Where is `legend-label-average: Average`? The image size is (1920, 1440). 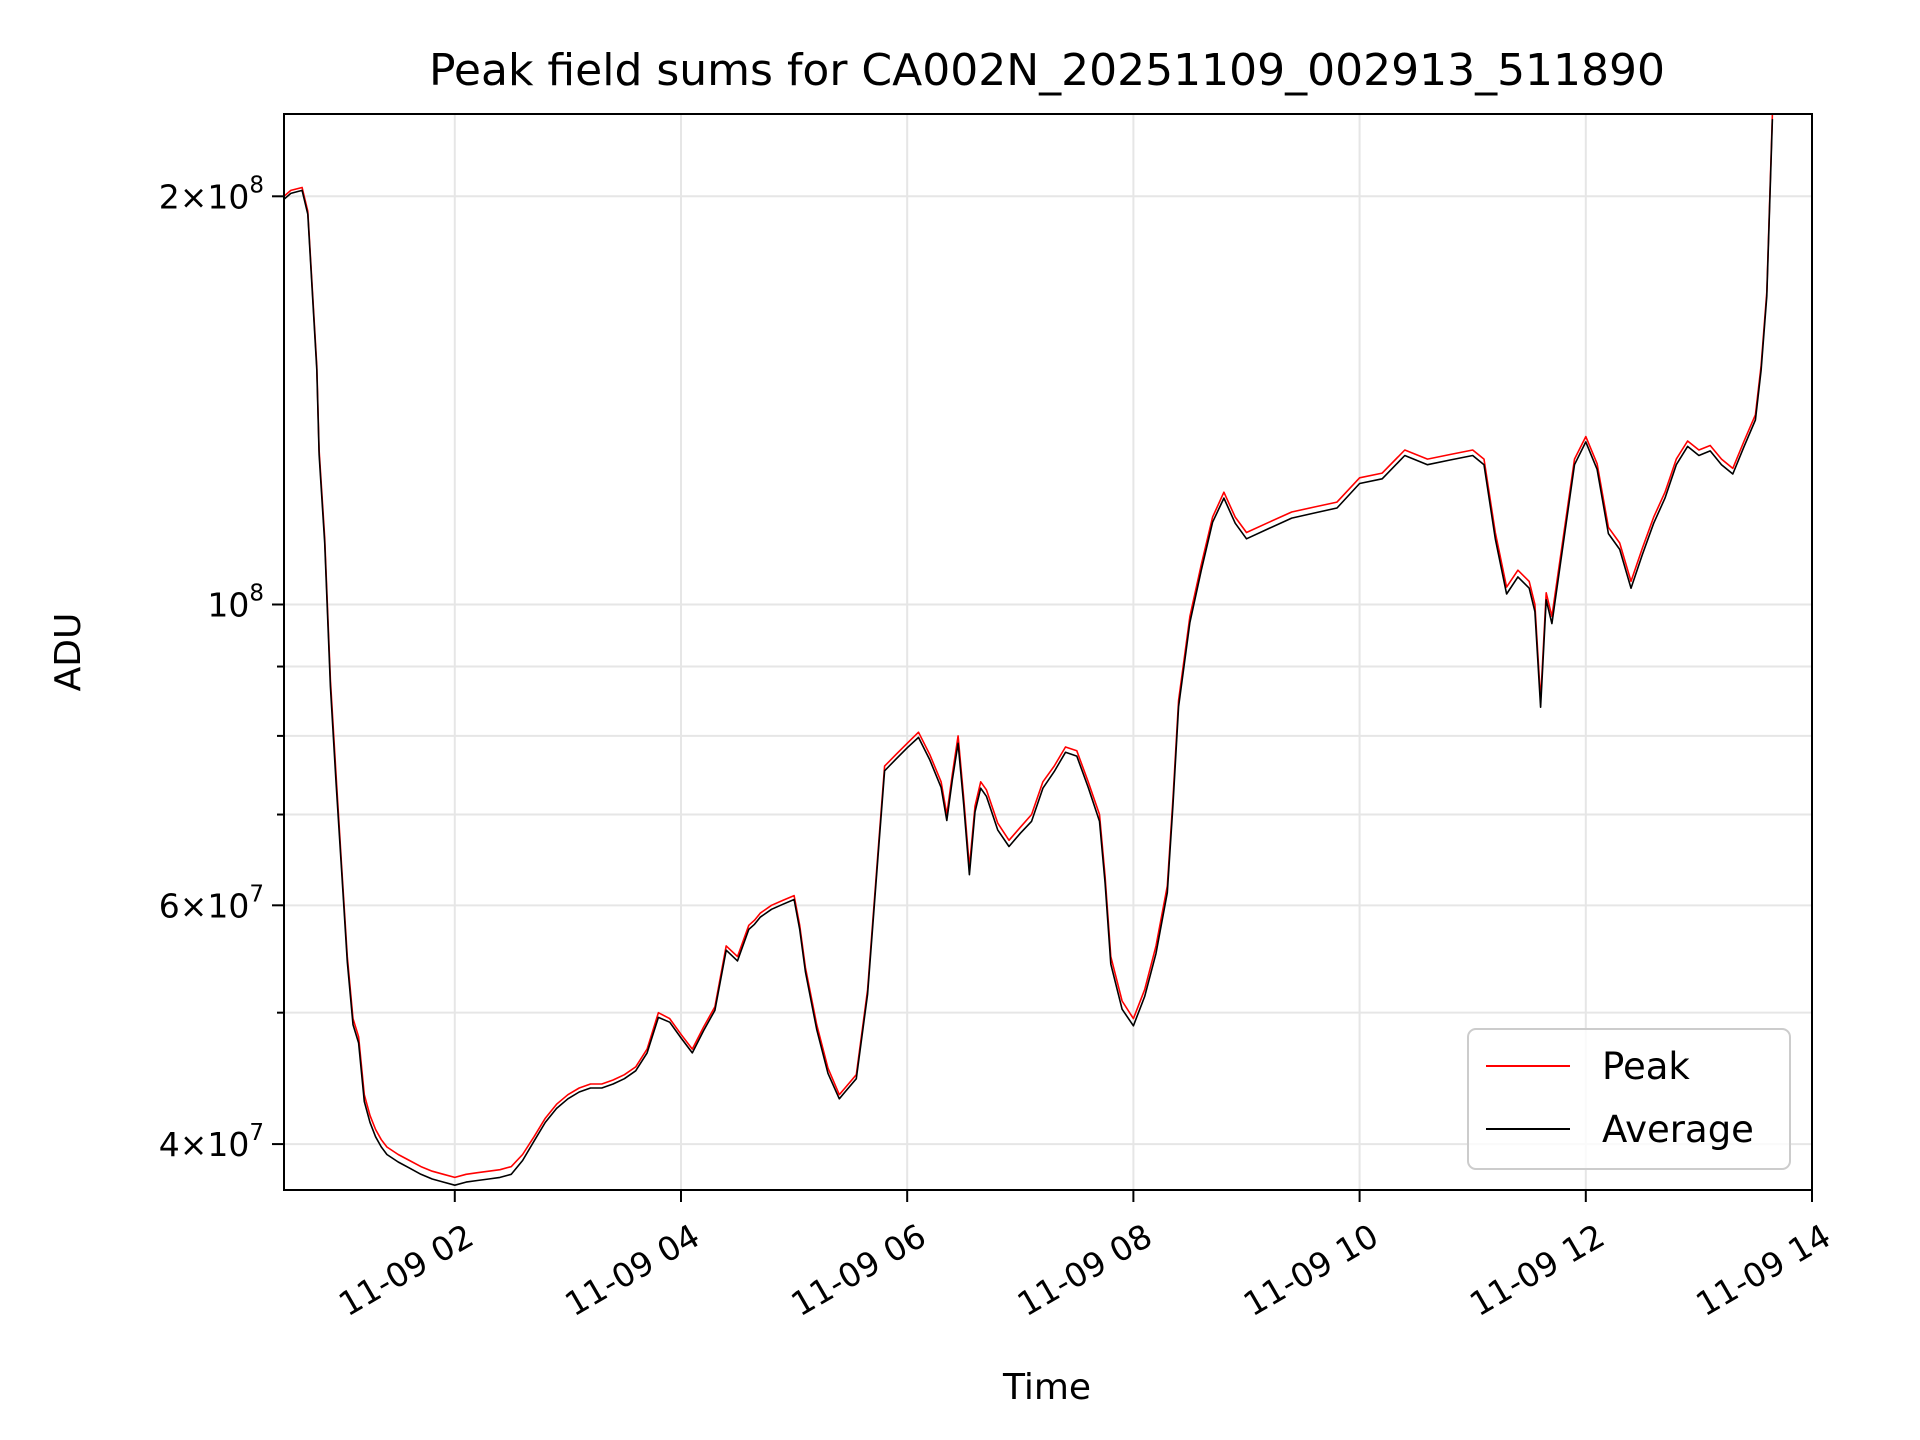
legend-label-average: Average is located at coordinates (1678, 1129).